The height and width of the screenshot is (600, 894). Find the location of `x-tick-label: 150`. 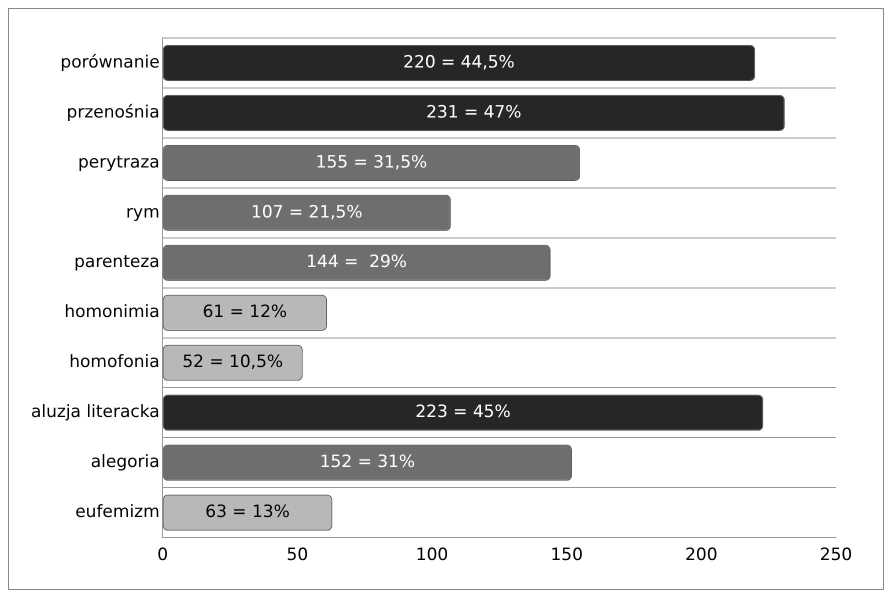

x-tick-label: 150 is located at coordinates (566, 555).